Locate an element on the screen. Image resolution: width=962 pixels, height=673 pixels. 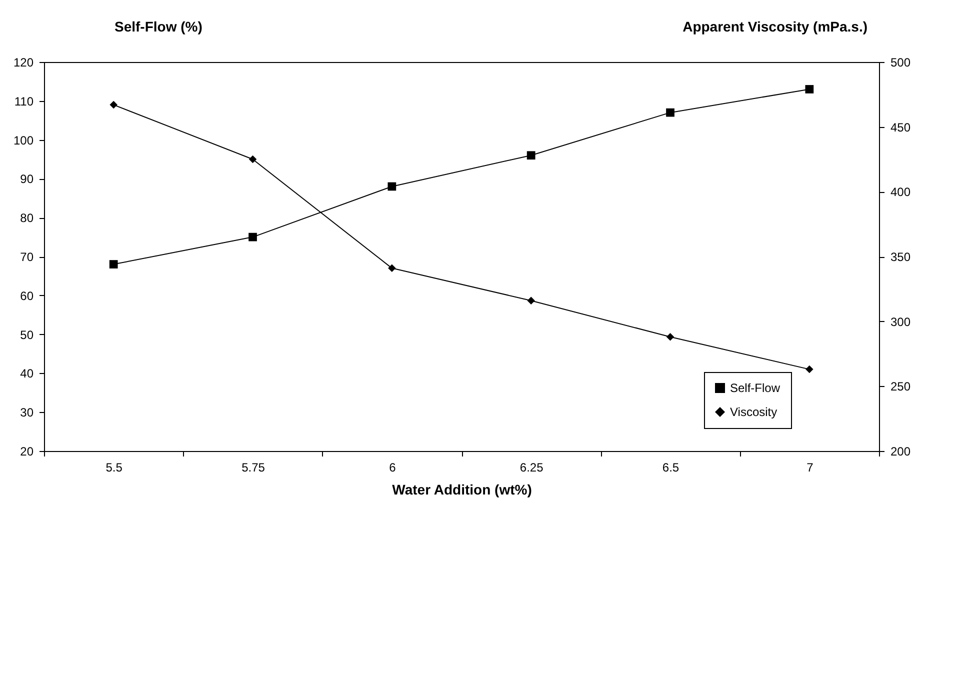
y-tick-label: 90 is located at coordinates (27, 179).